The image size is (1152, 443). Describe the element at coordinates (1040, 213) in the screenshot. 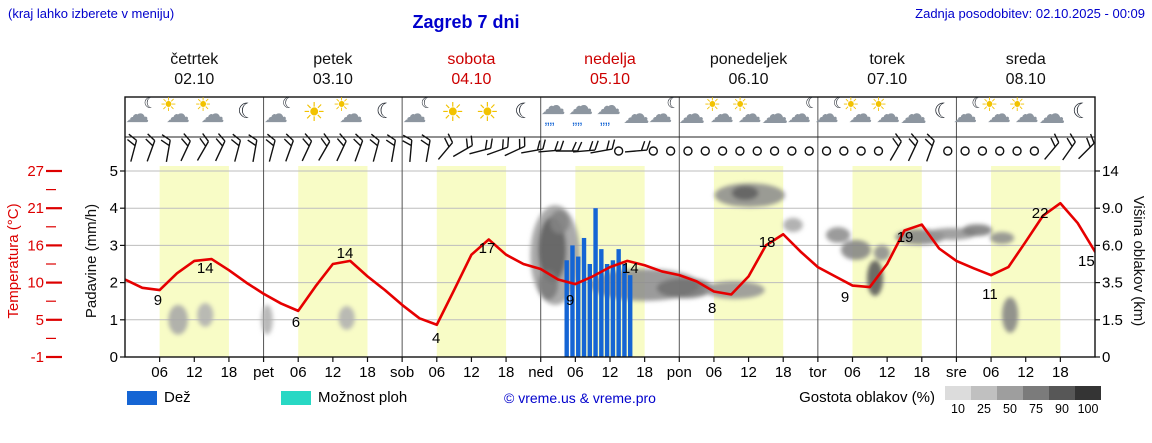

I see `svg-text: 22` at that location.